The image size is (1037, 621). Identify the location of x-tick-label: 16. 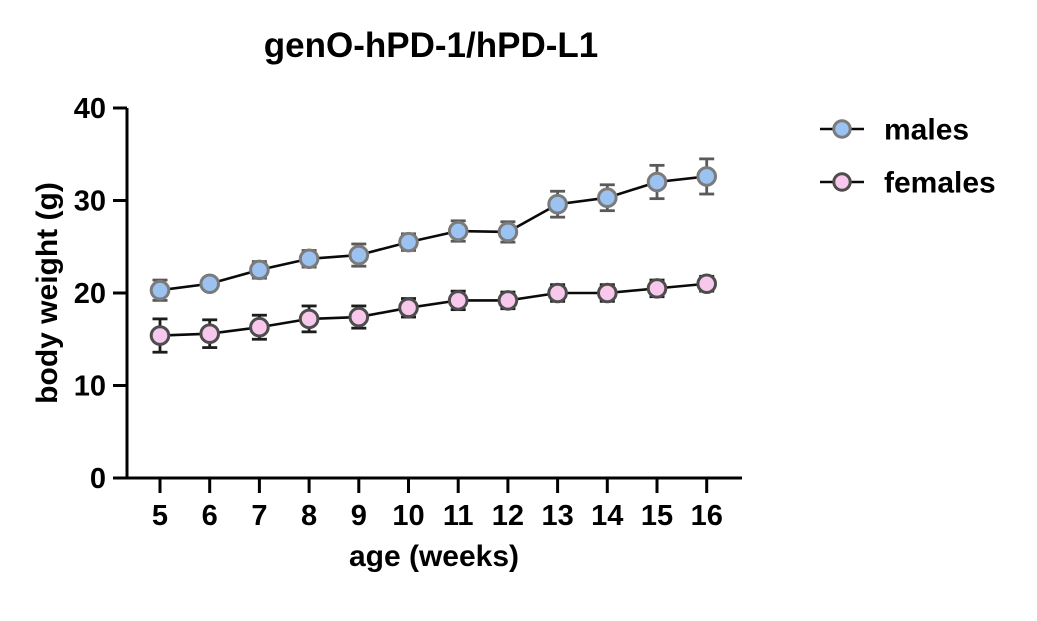
(707, 516).